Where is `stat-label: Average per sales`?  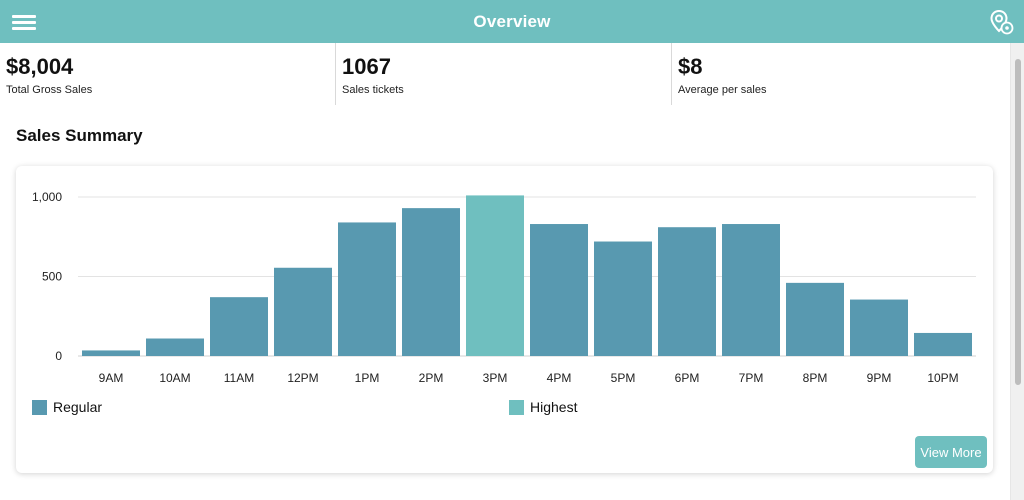
stat-label: Average per sales is located at coordinates (722, 90).